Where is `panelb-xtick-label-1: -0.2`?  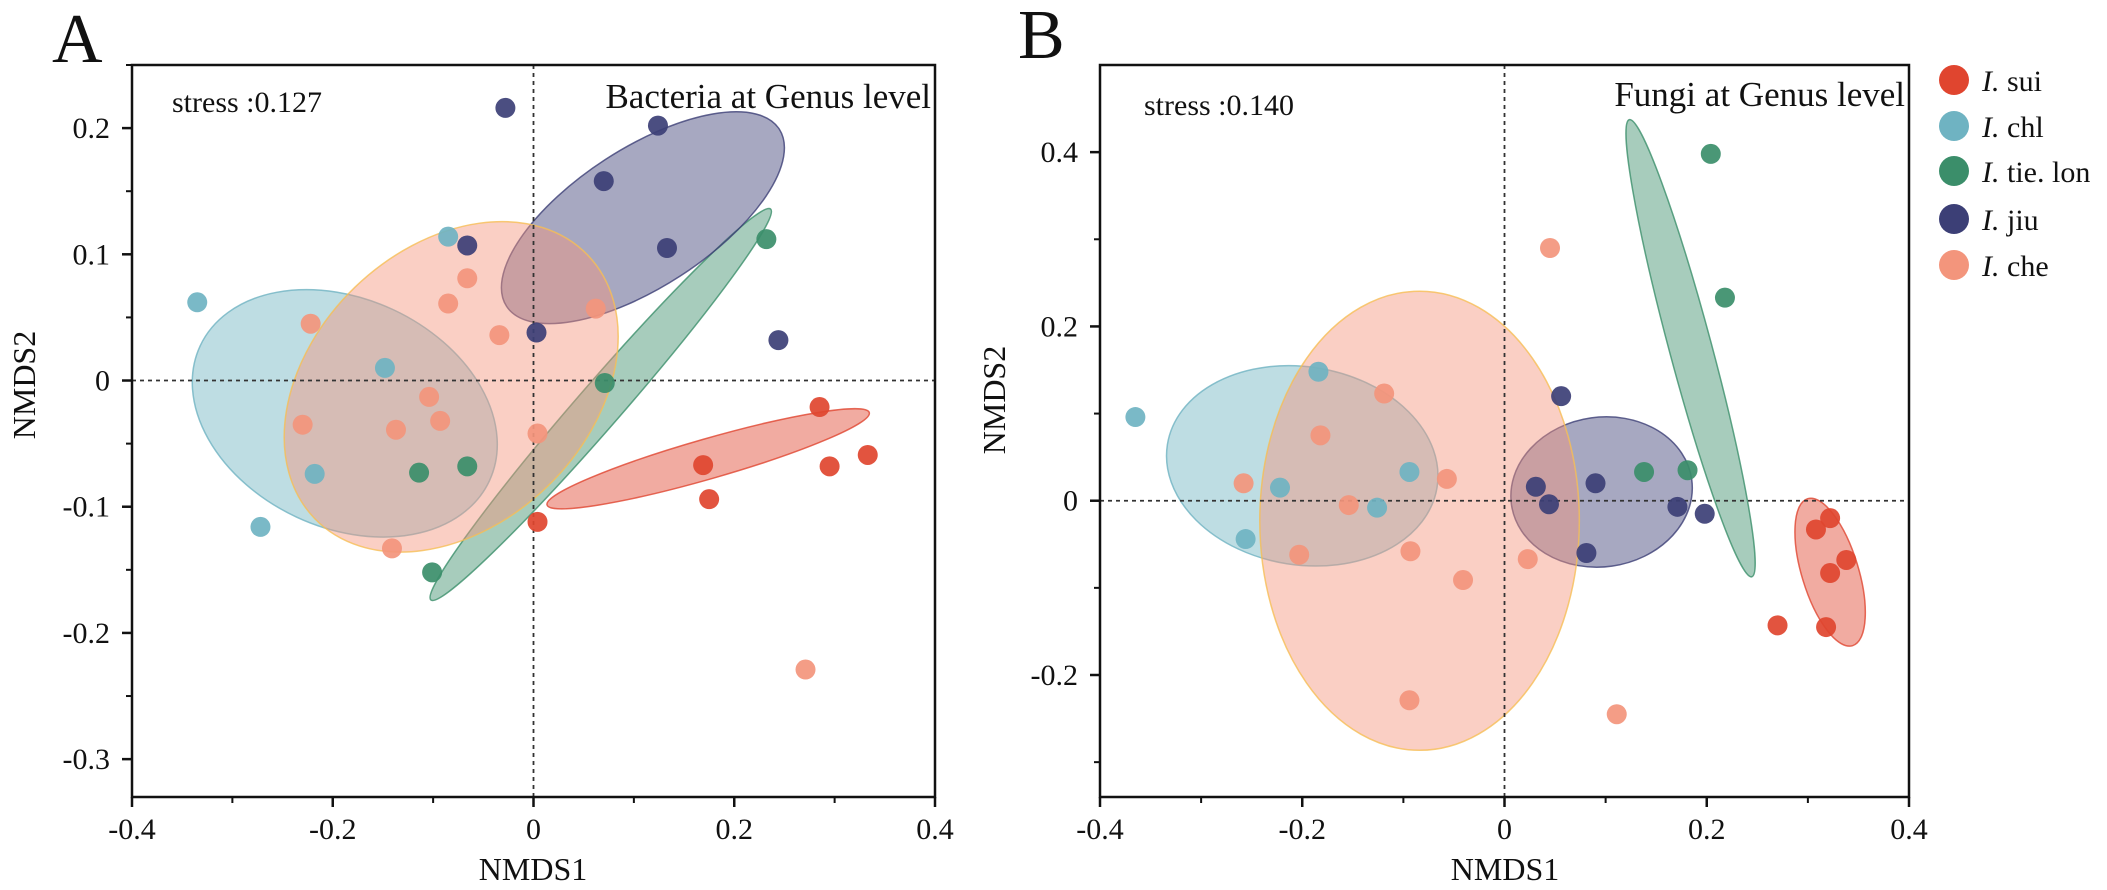
panelb-xtick-label-1: -0.2 is located at coordinates (1303, 829).